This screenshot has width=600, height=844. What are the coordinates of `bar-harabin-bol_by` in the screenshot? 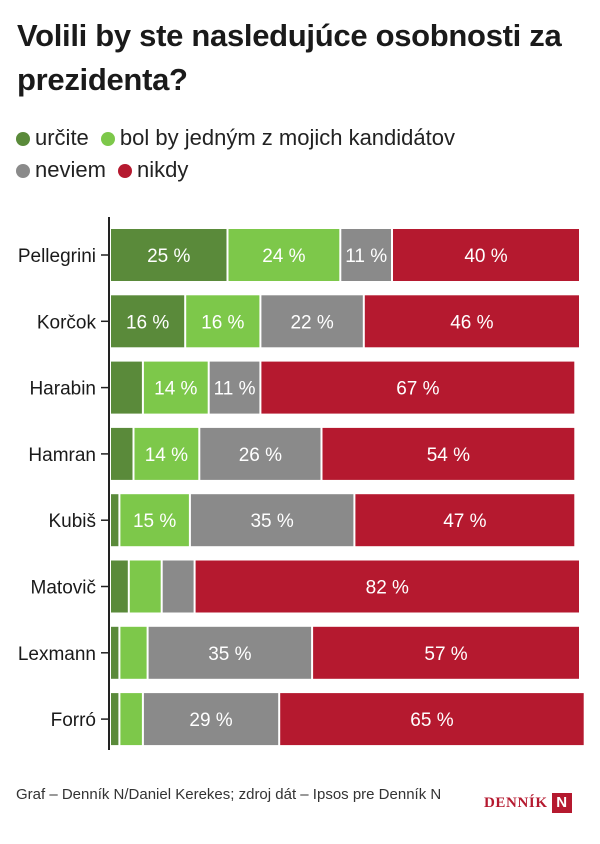 It's located at (175, 387).